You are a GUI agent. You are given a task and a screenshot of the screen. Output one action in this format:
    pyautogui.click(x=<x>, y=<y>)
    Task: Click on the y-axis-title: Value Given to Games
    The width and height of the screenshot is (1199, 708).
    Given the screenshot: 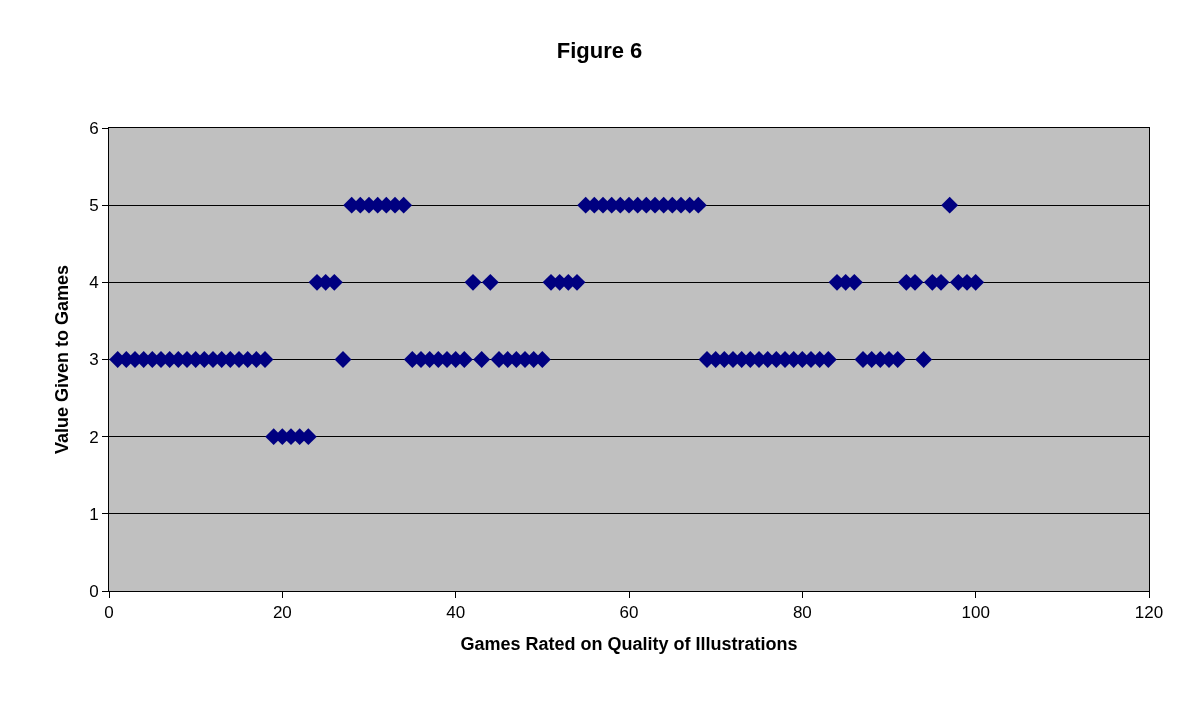 What is the action you would take?
    pyautogui.click(x=62, y=359)
    